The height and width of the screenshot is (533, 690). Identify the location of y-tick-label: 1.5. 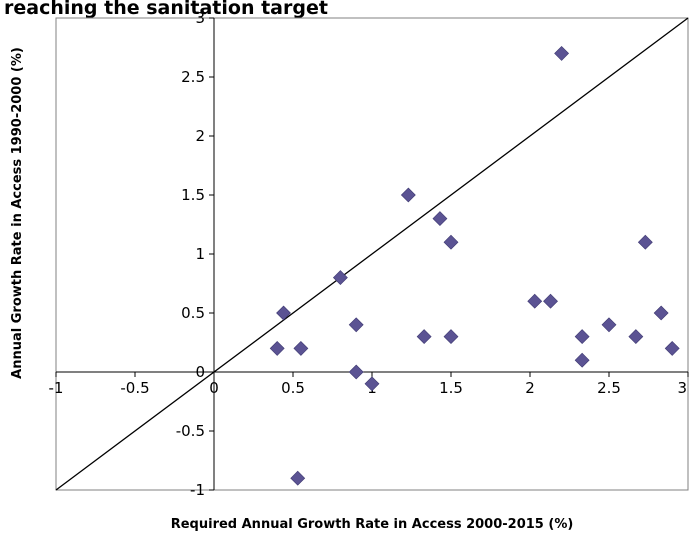
(193, 195).